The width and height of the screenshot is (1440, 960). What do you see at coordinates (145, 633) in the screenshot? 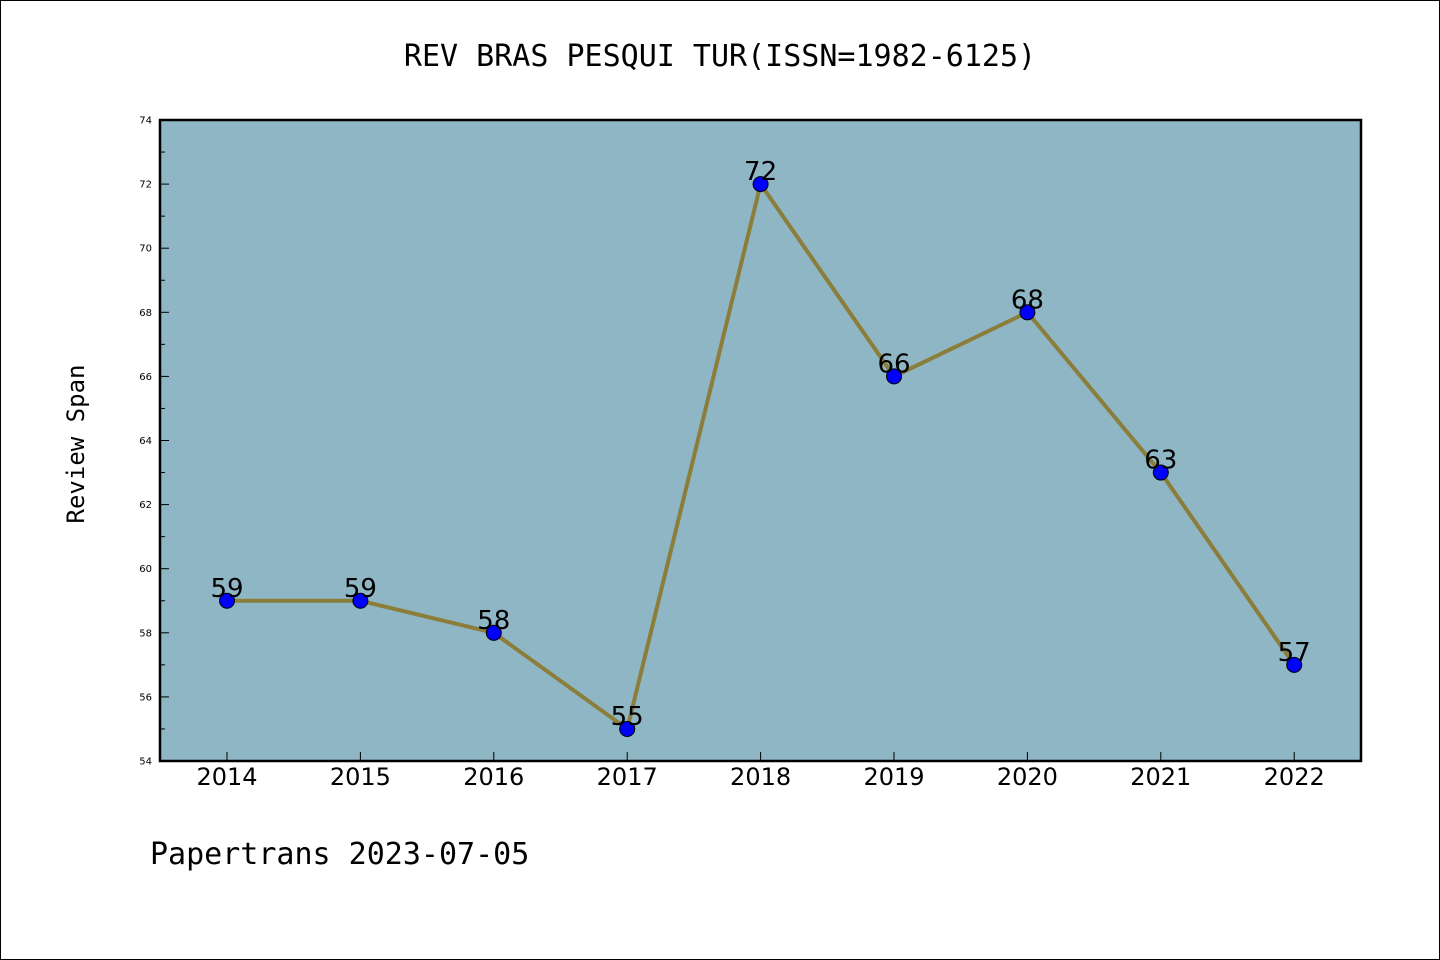
I see `y-tick-label: 58` at bounding box center [145, 633].